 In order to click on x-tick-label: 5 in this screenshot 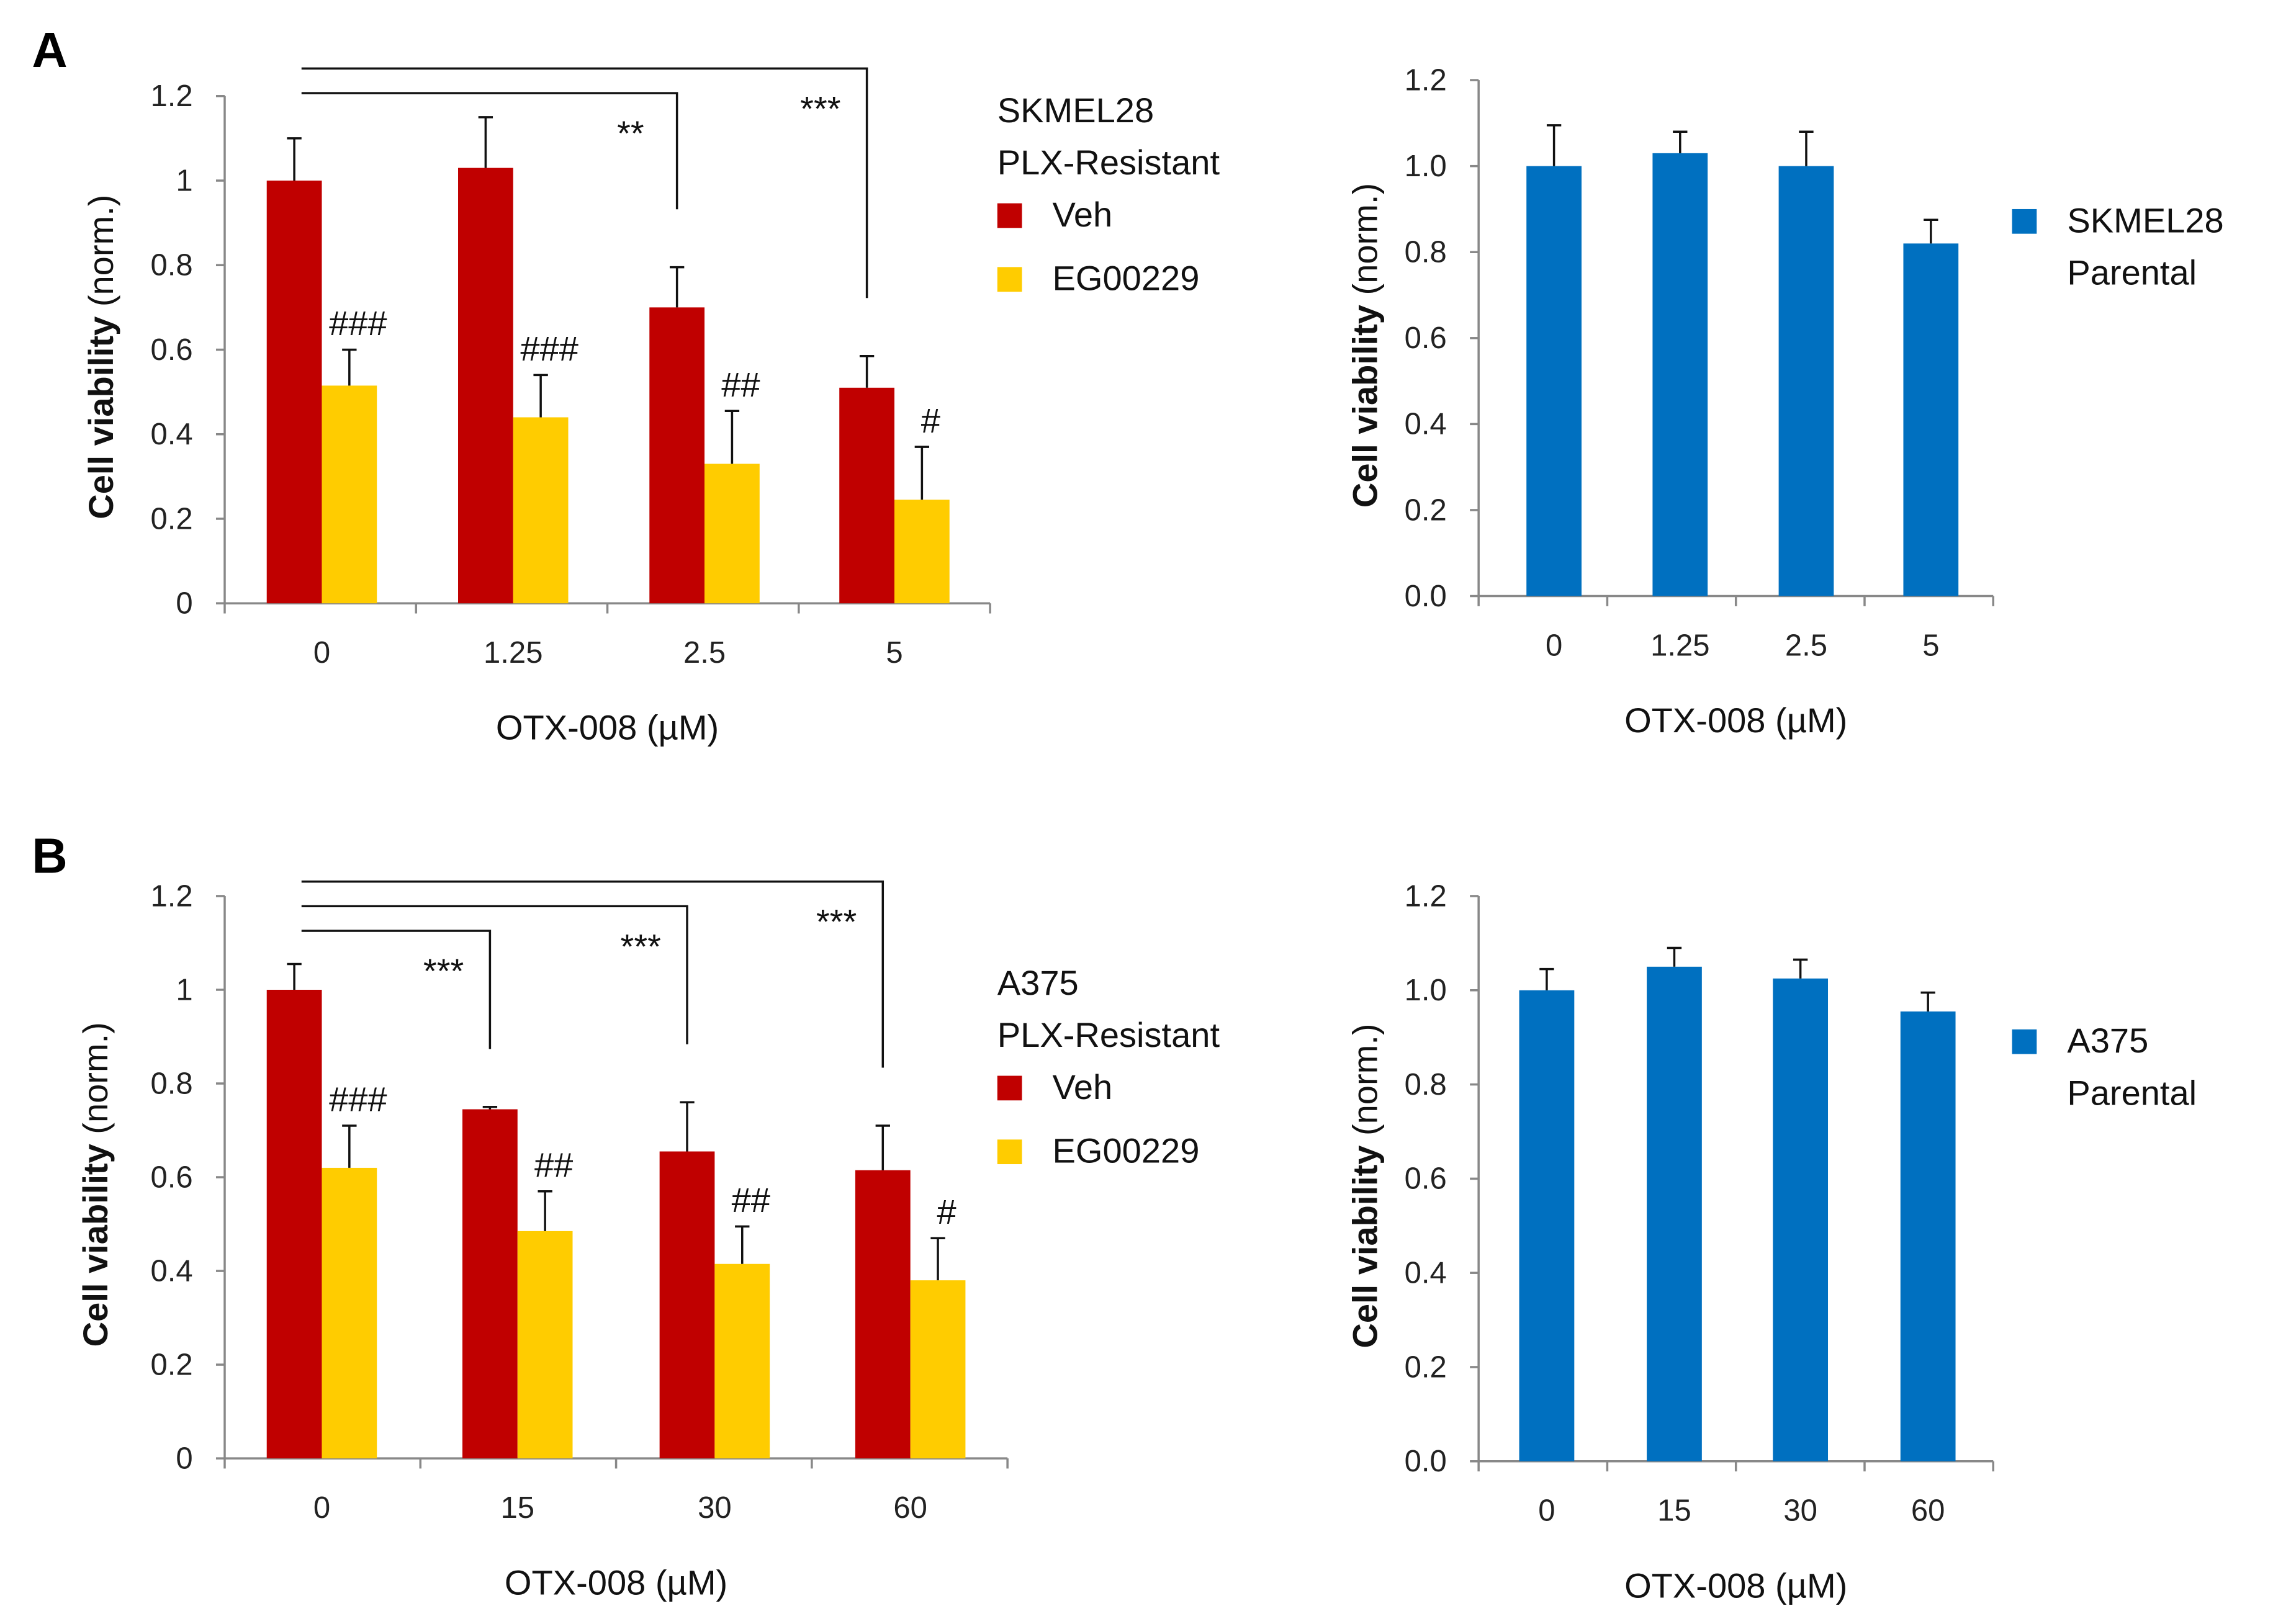, I will do `click(1930, 645)`.